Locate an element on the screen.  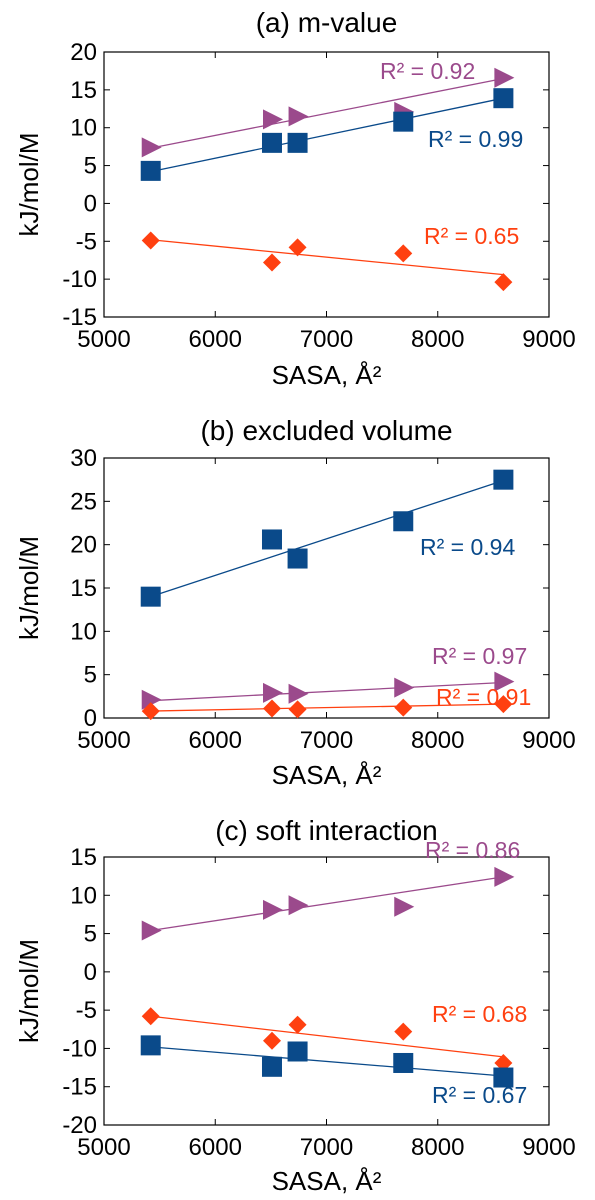
series-triangle-right: R² = 0.86 is located at coordinates (330, 889).